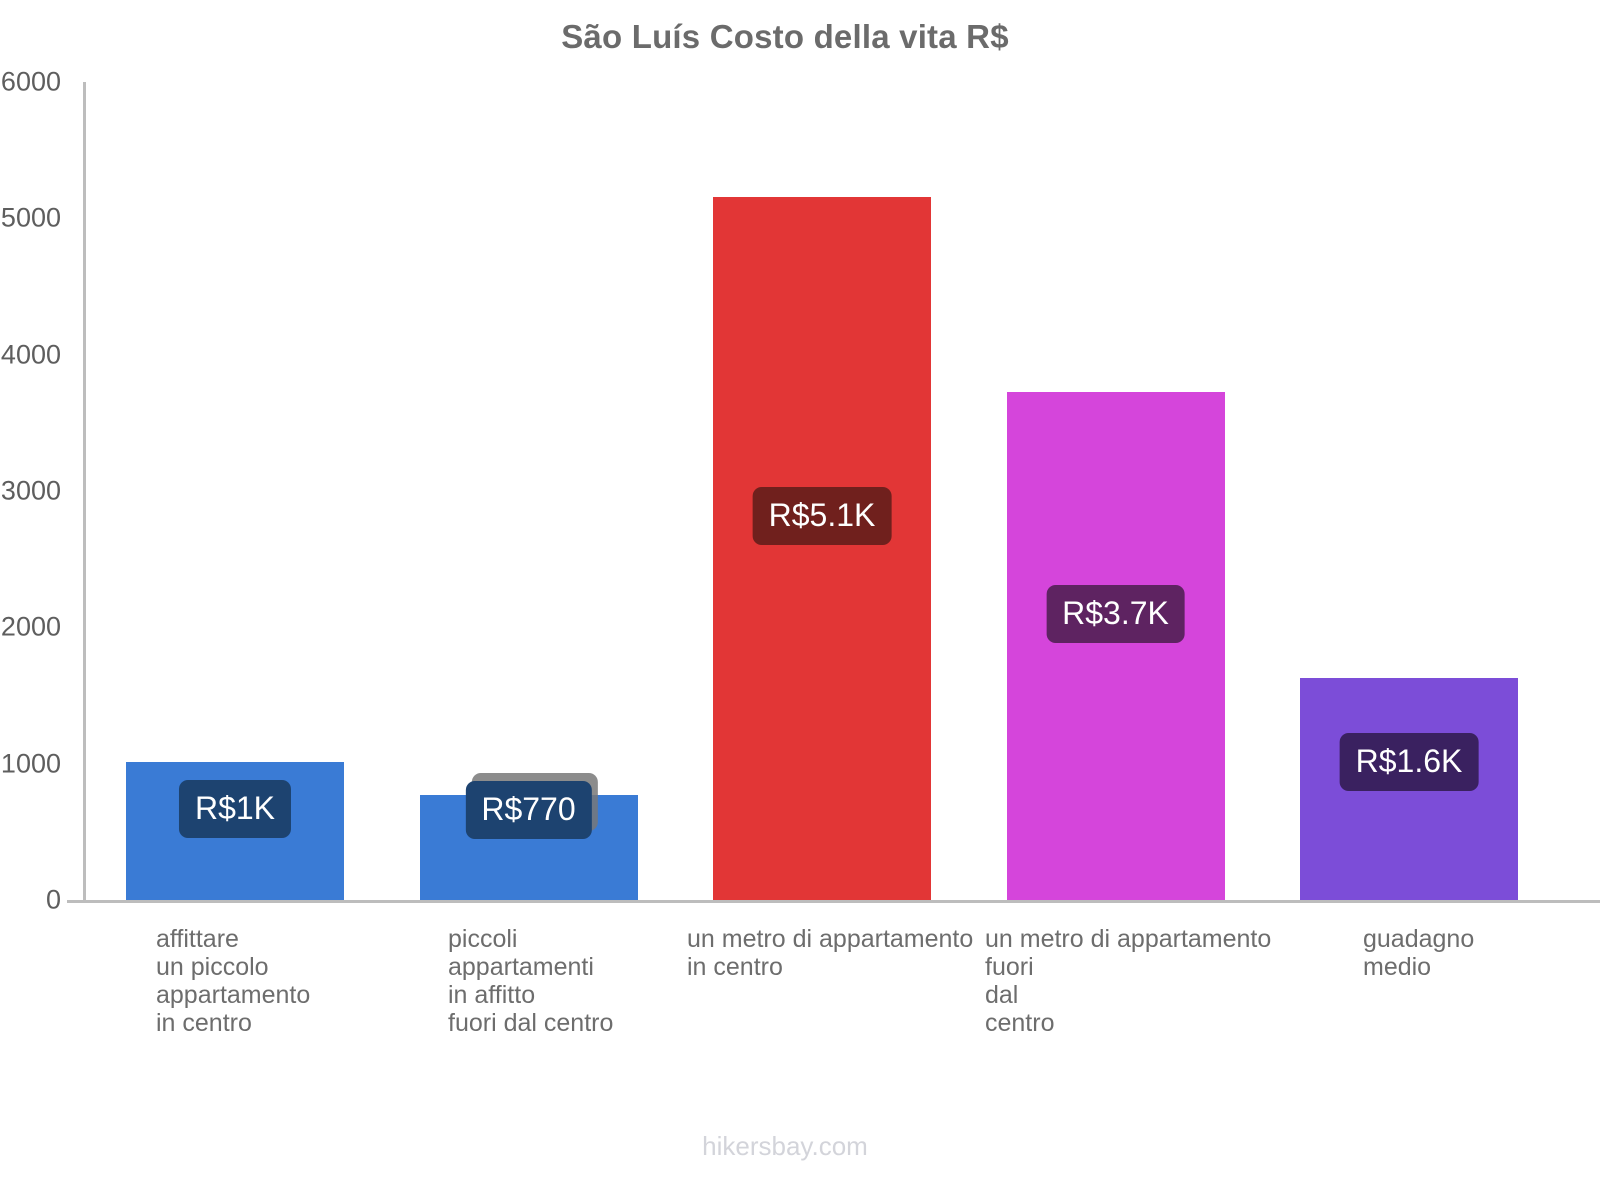 The height and width of the screenshot is (1200, 1600). Describe the element at coordinates (53, 899) in the screenshot. I see `y-axis-tick-label: 0` at that location.